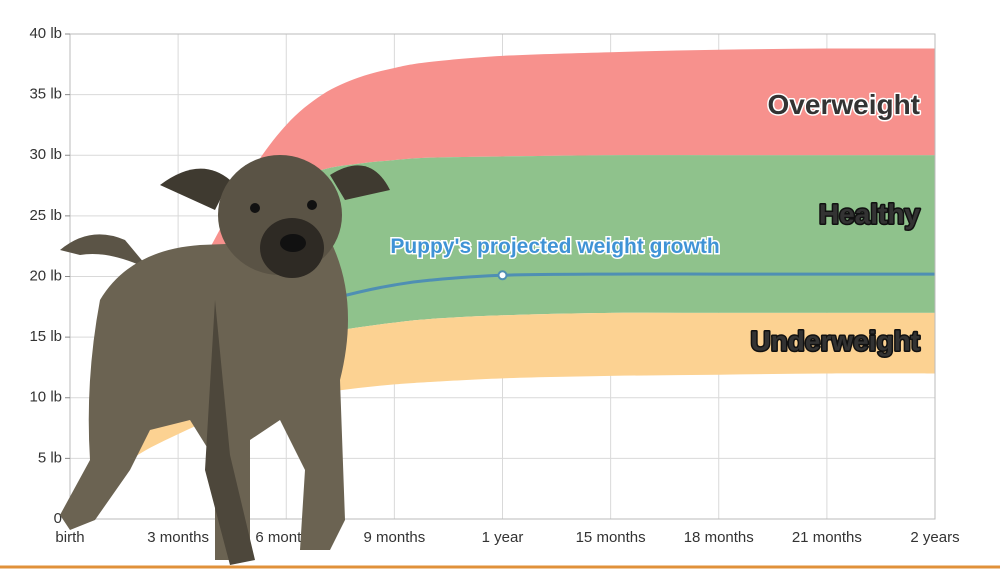  I want to click on x-tick-label: 21 months, so click(827, 537).